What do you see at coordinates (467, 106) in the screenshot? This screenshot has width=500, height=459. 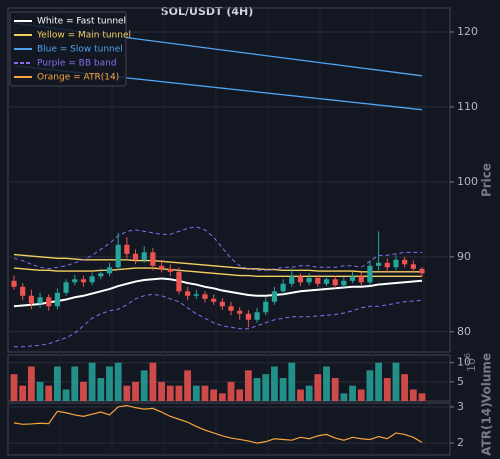 I see `y-tick-label: 110` at bounding box center [467, 106].